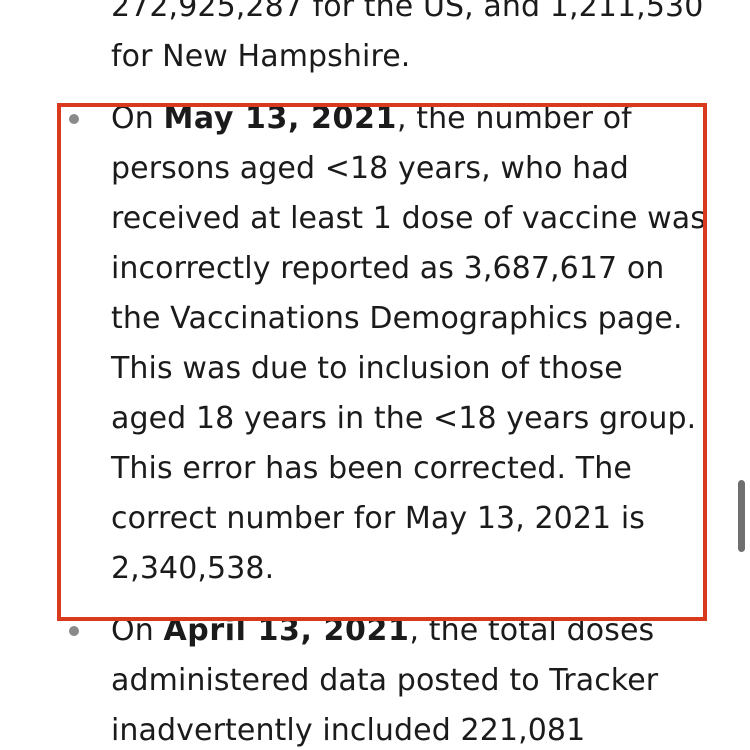 The height and width of the screenshot is (750, 750). What do you see at coordinates (371, 468) in the screenshot?
I see `text-line: This error has been corrected. The` at bounding box center [371, 468].